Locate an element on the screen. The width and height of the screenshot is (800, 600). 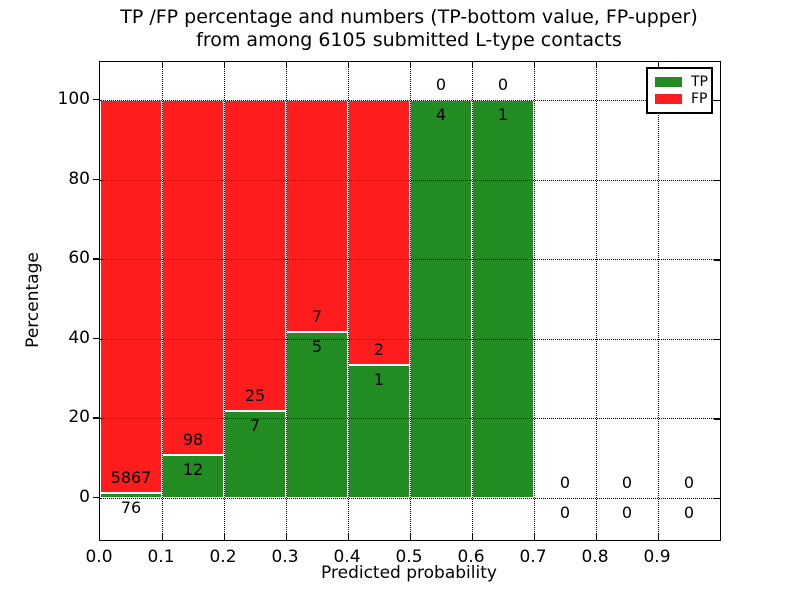
x-tick-label: 0.4 is located at coordinates (347, 557).